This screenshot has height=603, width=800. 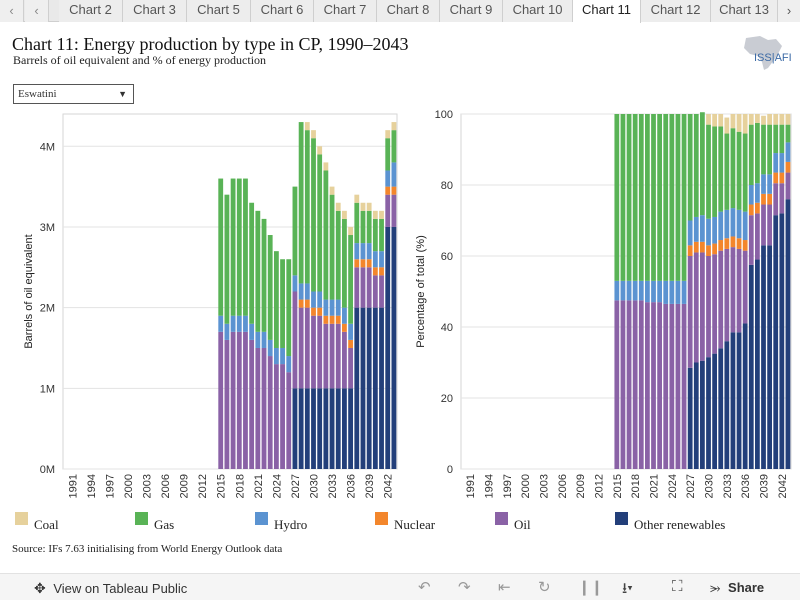 I want to click on download-icon: ⭳▾, so click(x=627, y=588).